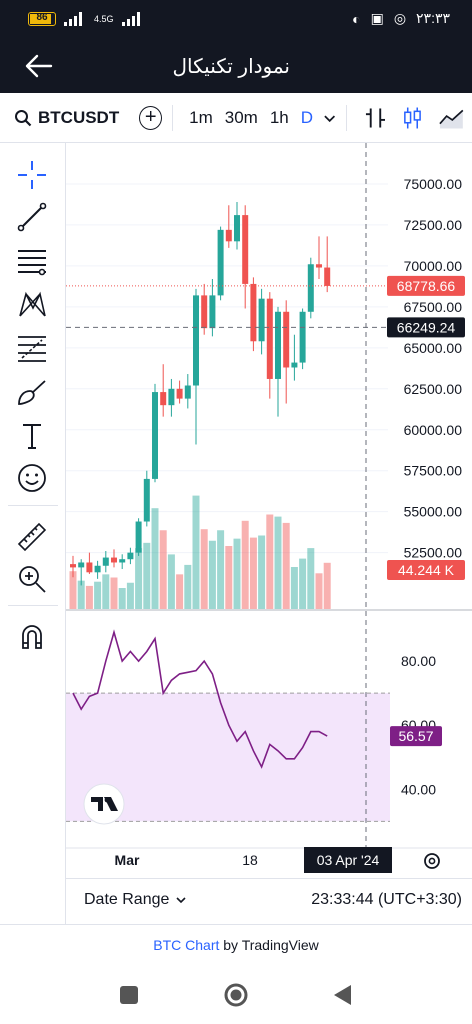 The width and height of the screenshot is (472, 1024). I want to click on tradingview-logo, so click(104, 804).